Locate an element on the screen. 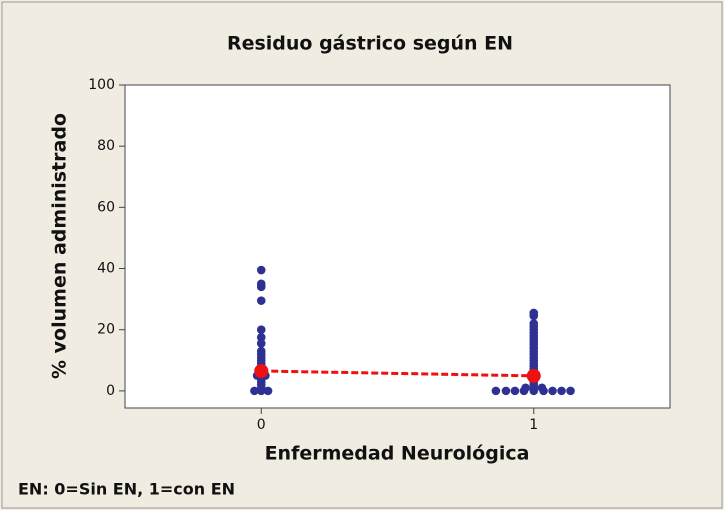  footnote: EN: 0=Sin EN, 1=con EN is located at coordinates (126, 489).